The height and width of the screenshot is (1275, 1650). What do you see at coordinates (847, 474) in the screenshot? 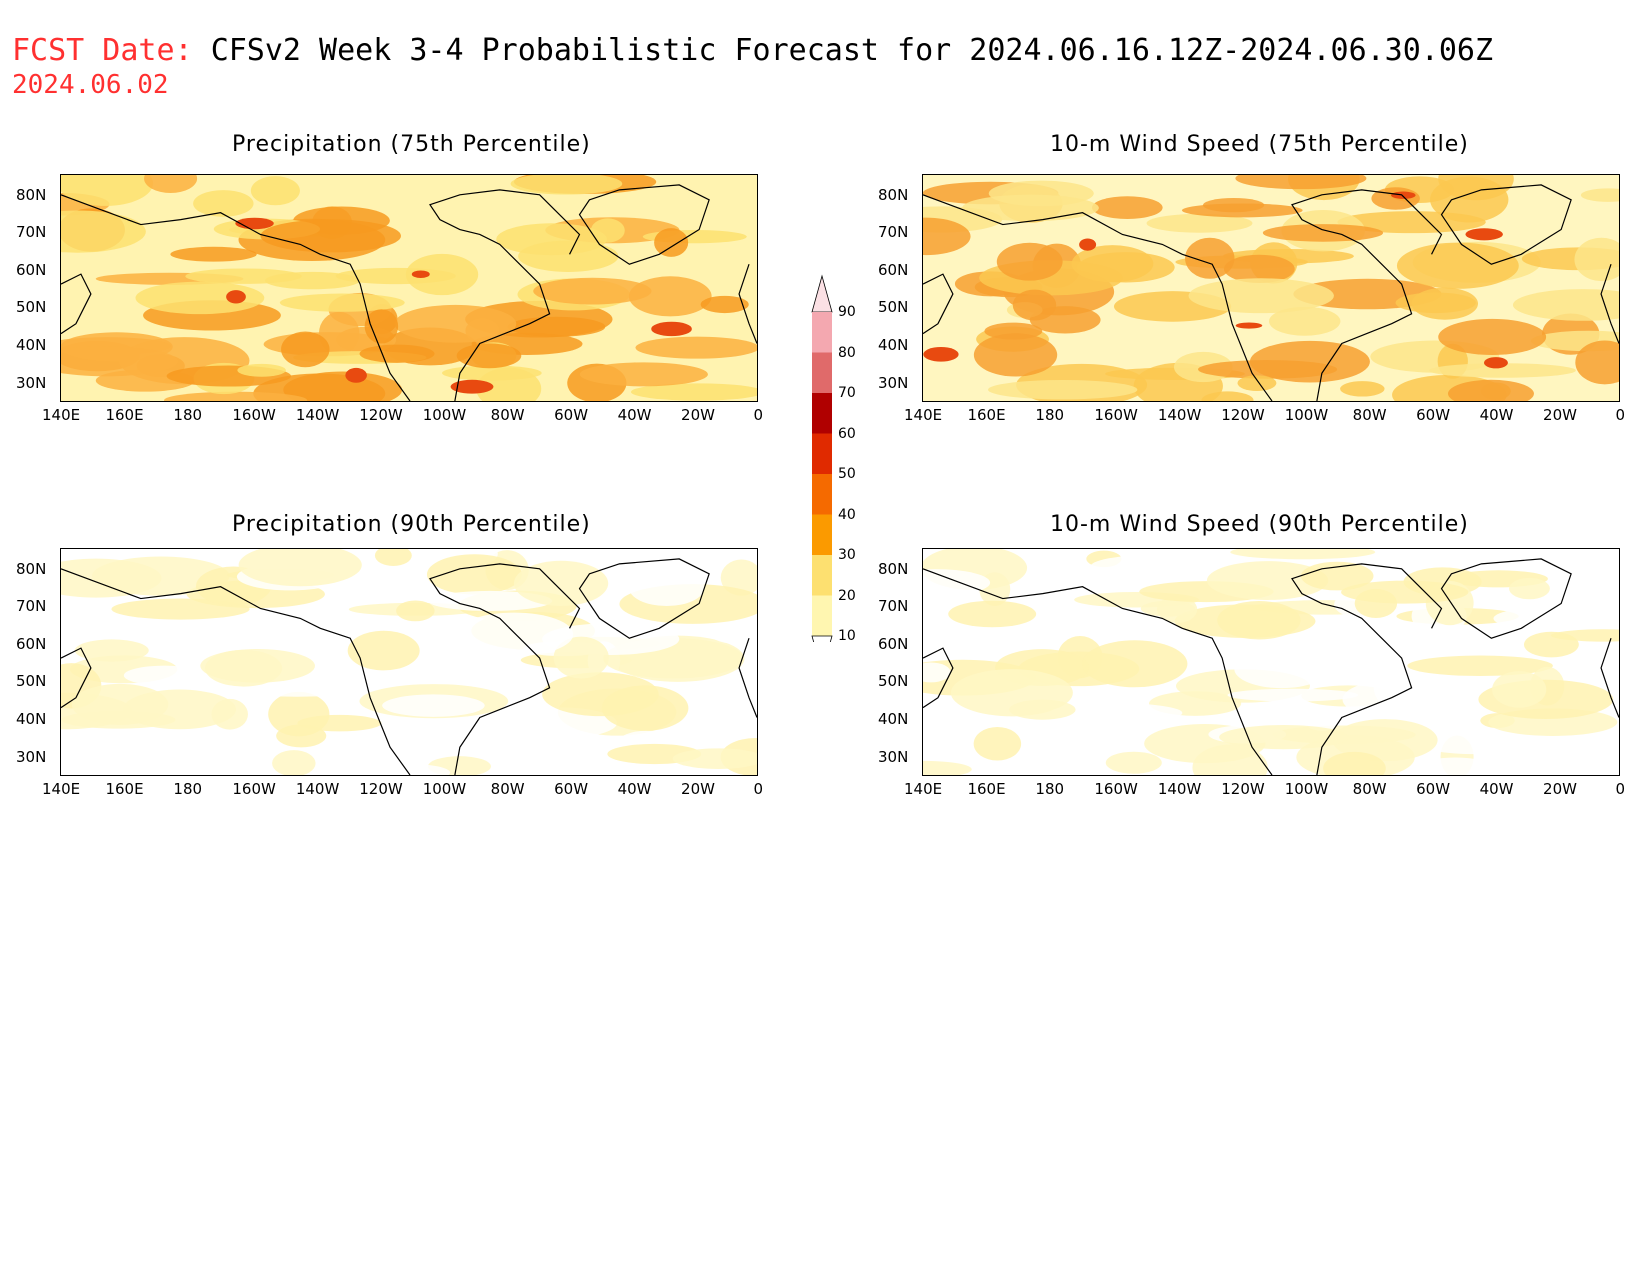
I see `colorbar-label: 50` at bounding box center [847, 474].